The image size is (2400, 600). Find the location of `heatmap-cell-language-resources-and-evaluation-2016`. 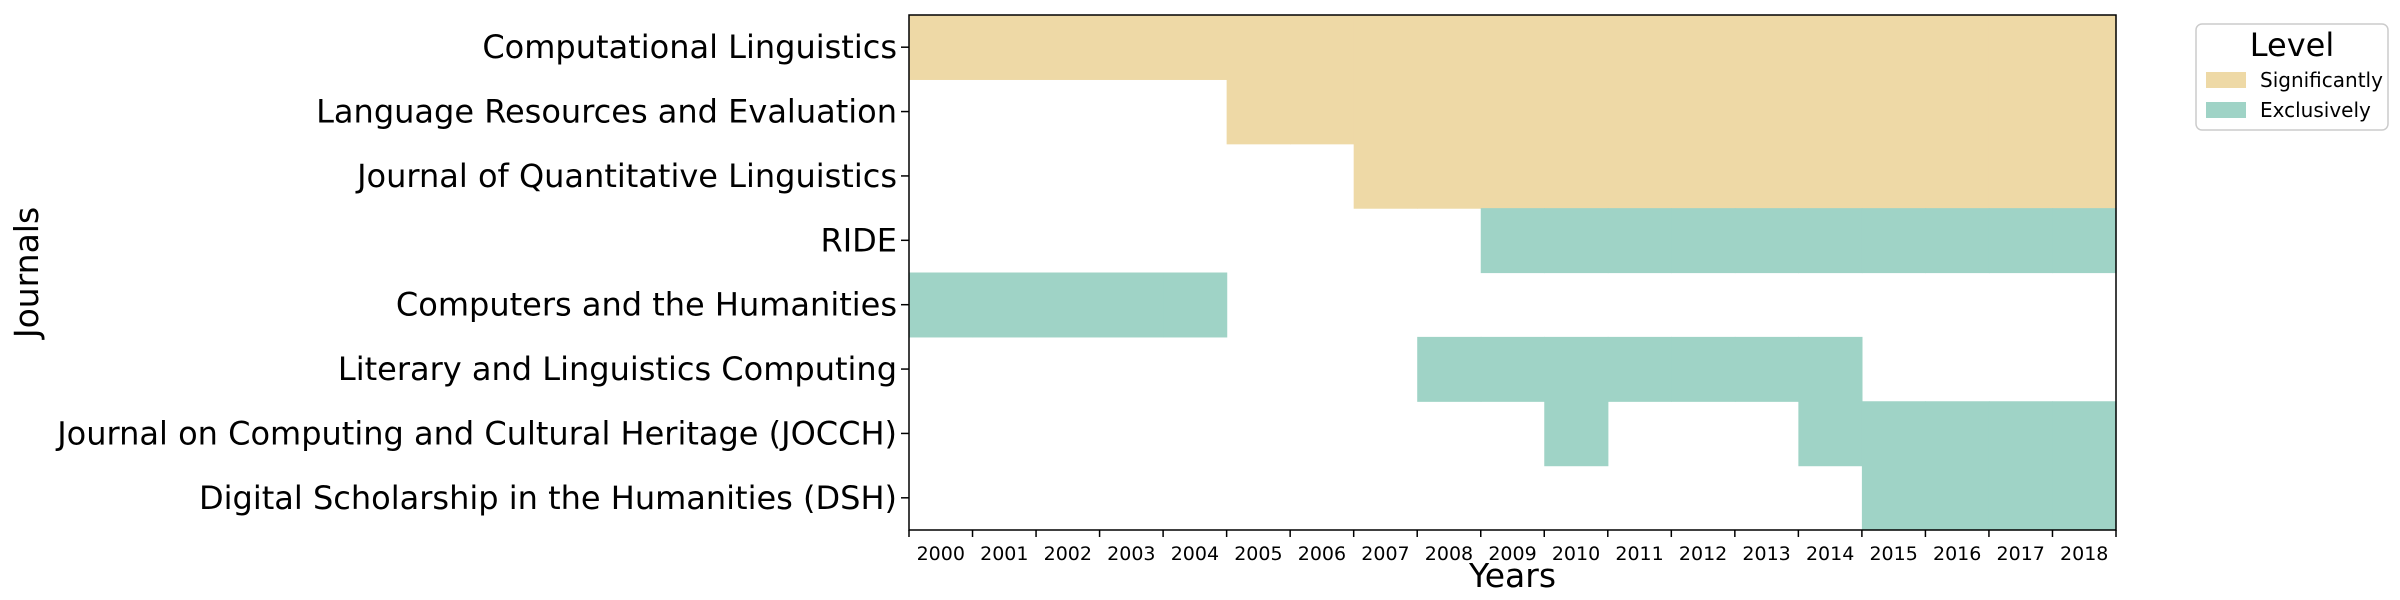

heatmap-cell-language-resources-and-evaluation-2016 is located at coordinates (1957, 112).